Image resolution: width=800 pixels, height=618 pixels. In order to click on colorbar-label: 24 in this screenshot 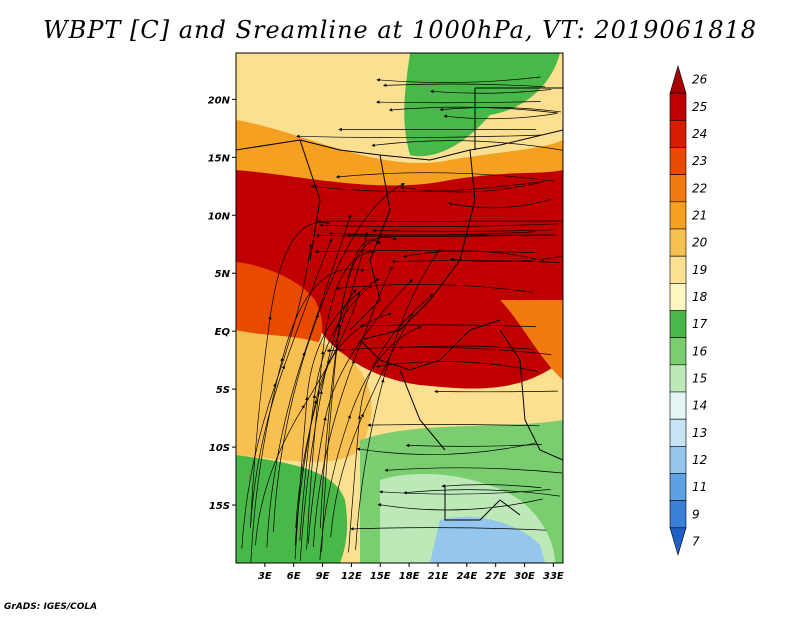, I will do `click(699, 134)`.